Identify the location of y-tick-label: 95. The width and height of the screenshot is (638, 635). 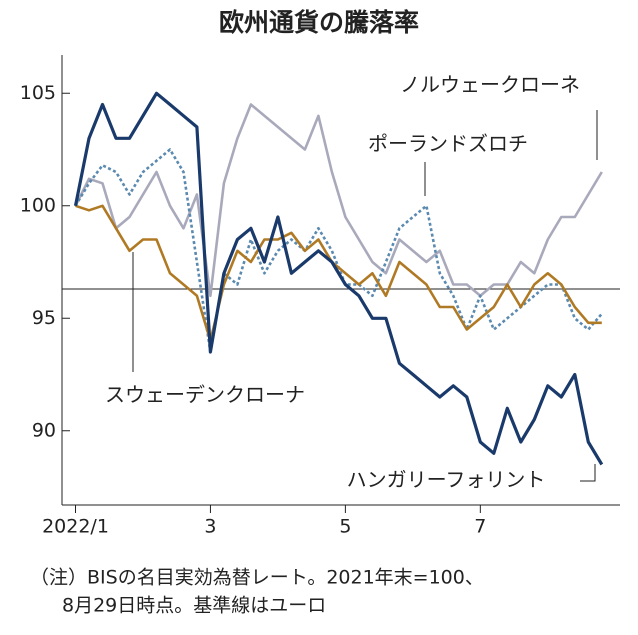
(44, 318).